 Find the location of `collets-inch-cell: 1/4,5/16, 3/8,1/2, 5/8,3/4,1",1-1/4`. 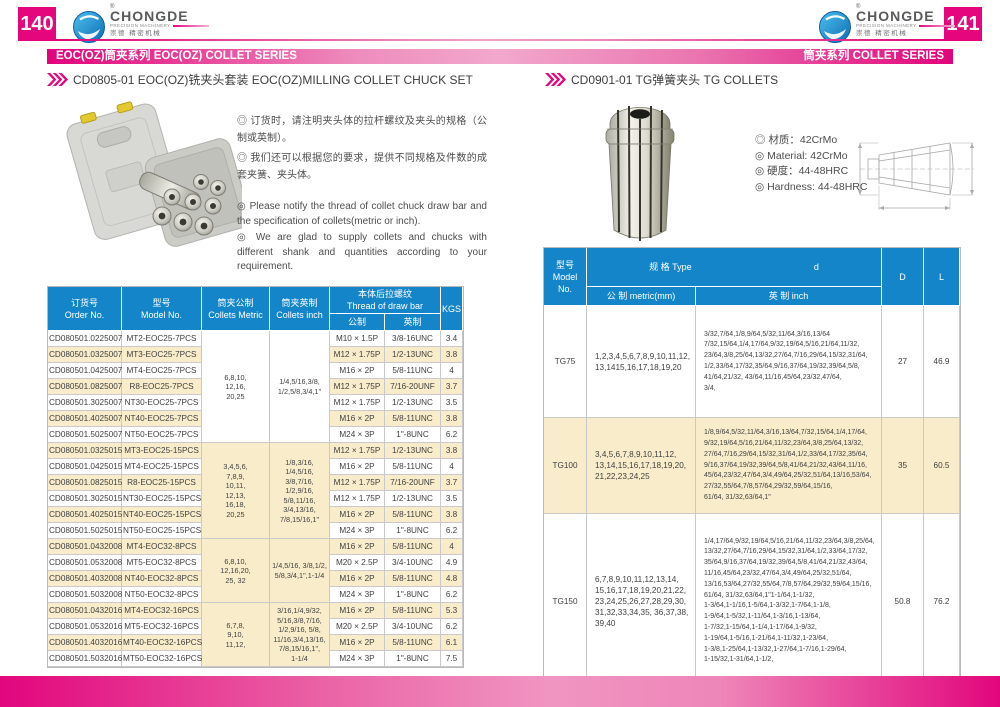

collets-inch-cell: 1/4,5/16, 3/8,1/2, 5/8,3/4,1",1-1/4 is located at coordinates (300, 571).